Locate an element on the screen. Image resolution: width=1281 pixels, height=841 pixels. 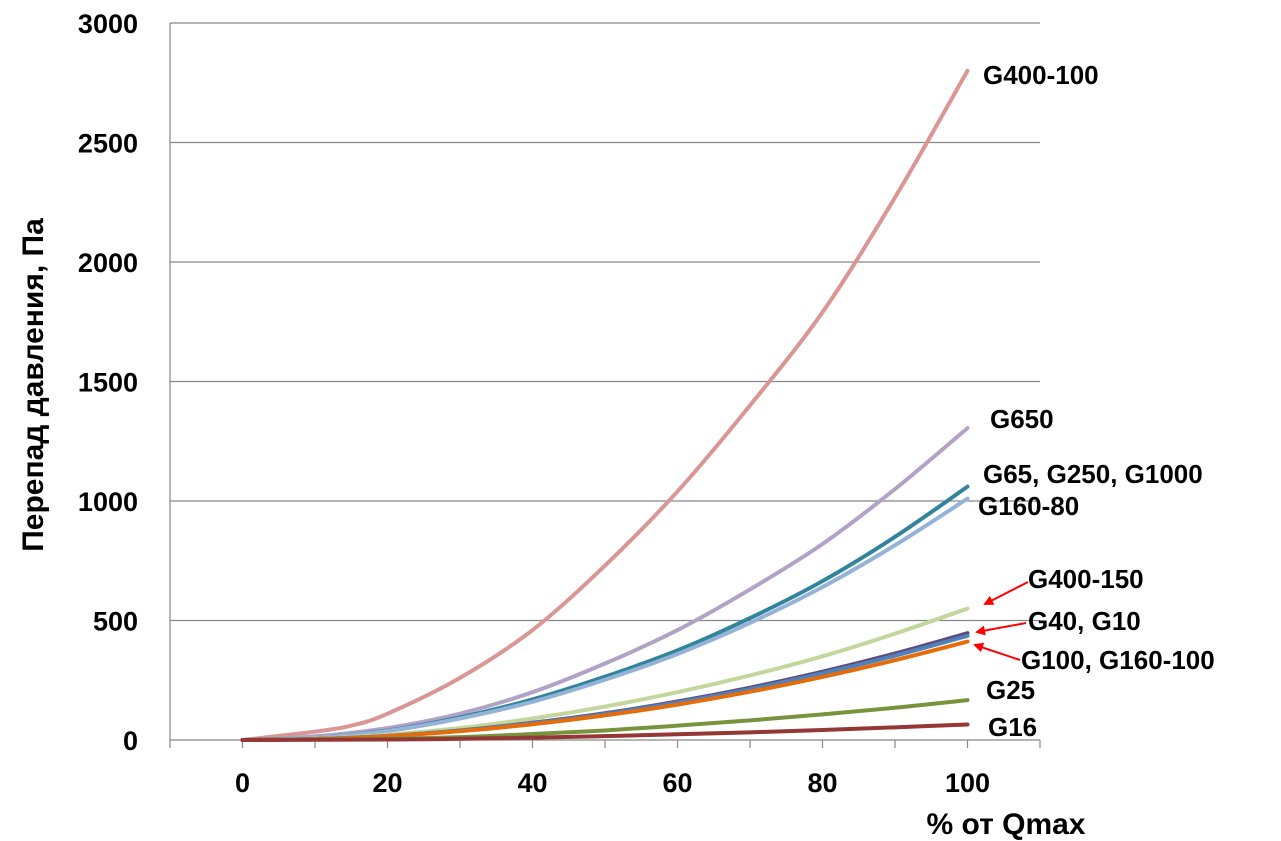
x-tick-label: 100 is located at coordinates (967, 783).